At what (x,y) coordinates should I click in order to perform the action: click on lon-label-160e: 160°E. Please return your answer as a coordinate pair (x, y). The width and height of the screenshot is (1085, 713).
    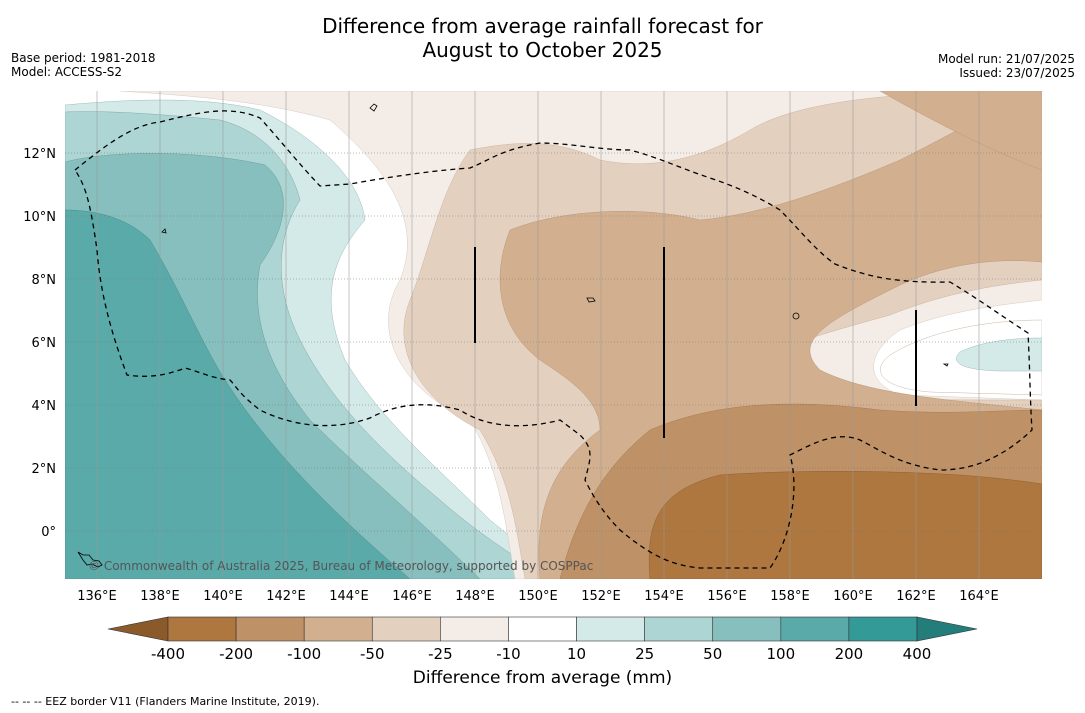
    Looking at the image, I should click on (853, 596).